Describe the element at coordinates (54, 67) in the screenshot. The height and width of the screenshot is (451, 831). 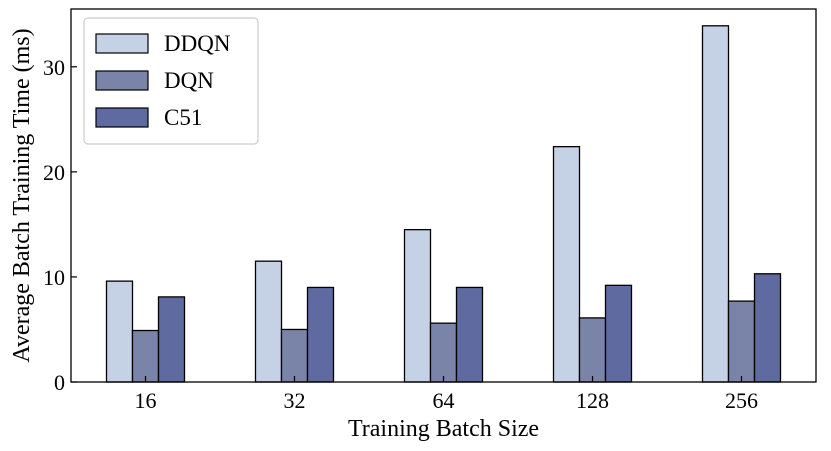
I see `y-tick-label: 30` at that location.